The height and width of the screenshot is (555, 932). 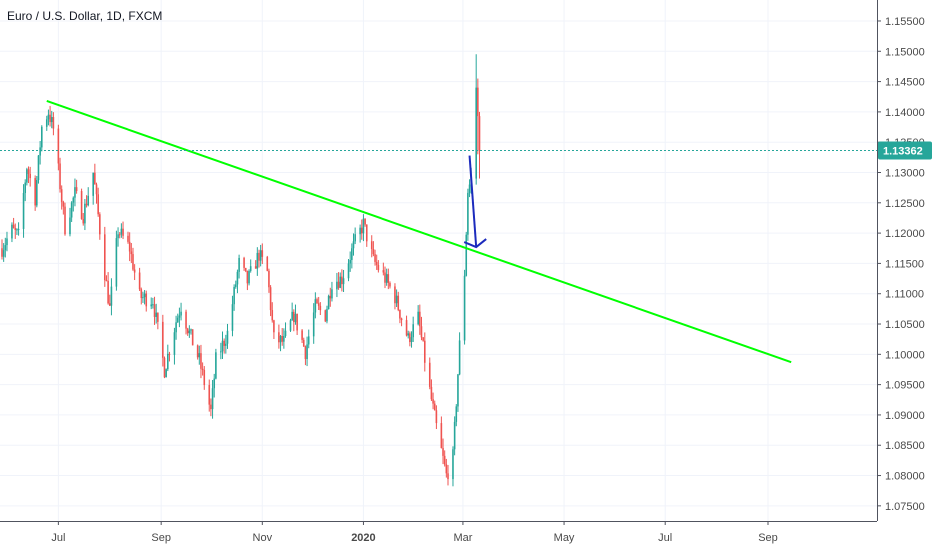 I want to click on price-tick-label: 1.13000, so click(x=905, y=173).